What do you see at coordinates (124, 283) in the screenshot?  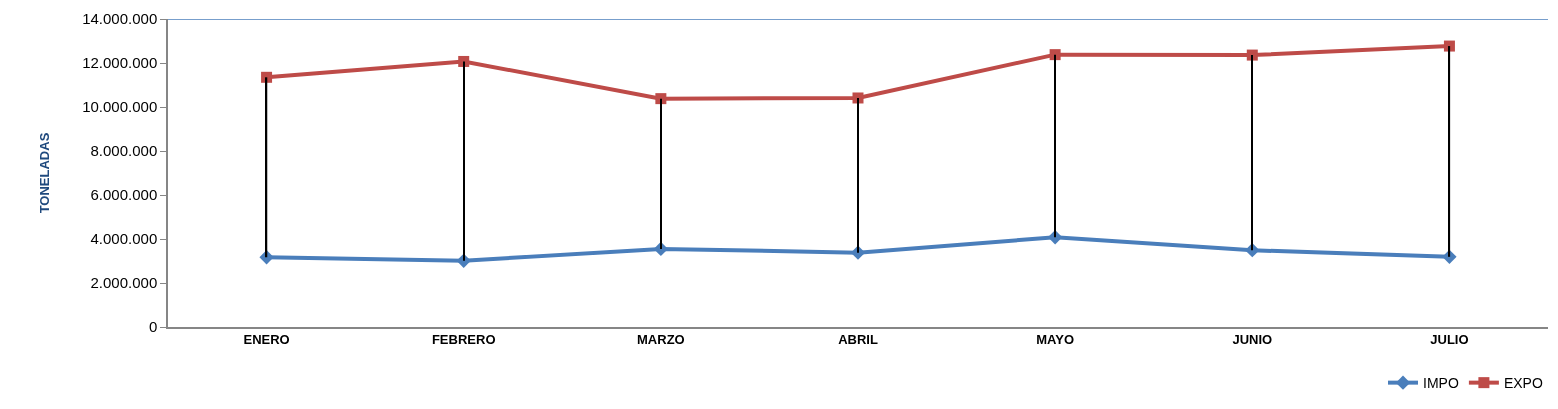 I see `y-tick-label: 2.000.000` at bounding box center [124, 283].